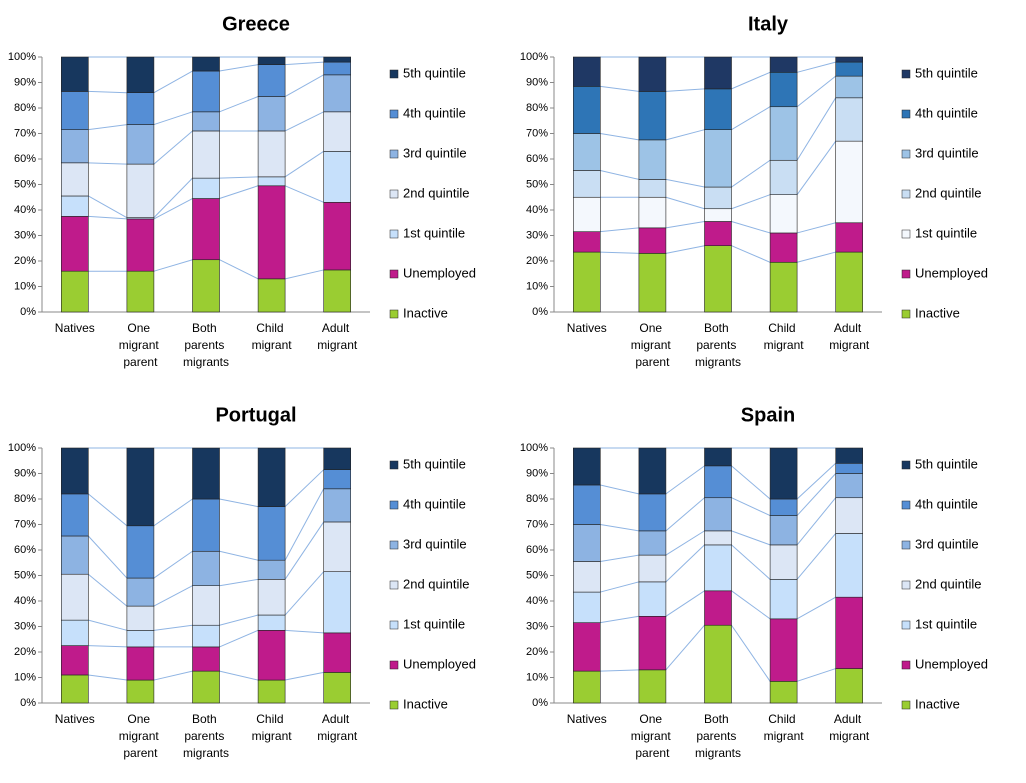 This screenshot has height=783, width=1026. Describe the element at coordinates (25, 601) in the screenshot. I see `y-tick-label: 40%` at that location.